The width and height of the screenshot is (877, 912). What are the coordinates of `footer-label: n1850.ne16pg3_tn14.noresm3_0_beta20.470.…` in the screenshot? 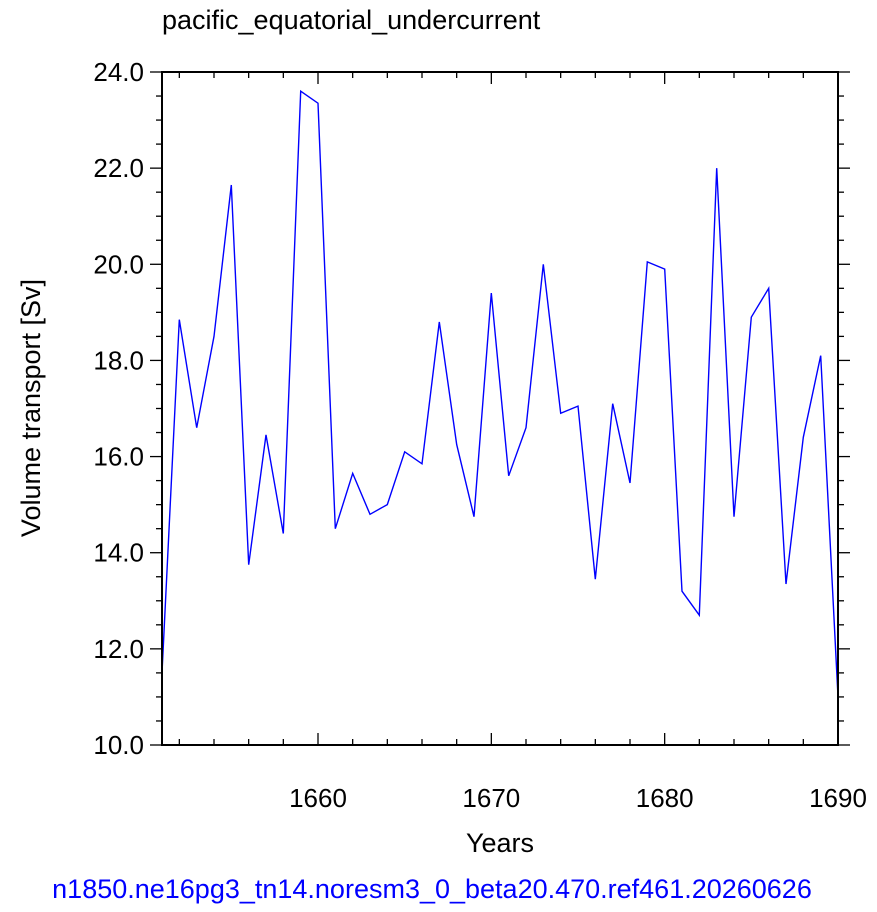 It's located at (432, 889).